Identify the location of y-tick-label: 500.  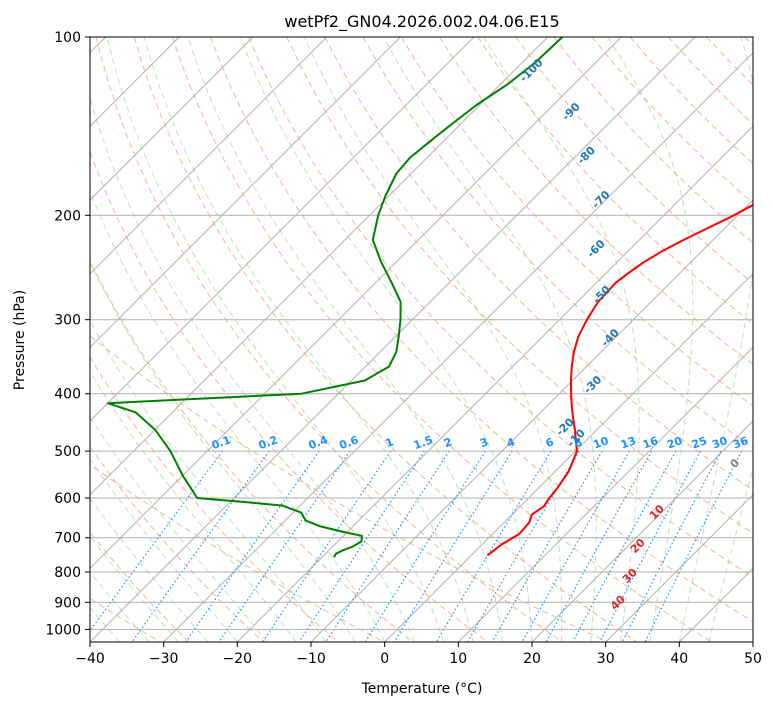
(67, 452).